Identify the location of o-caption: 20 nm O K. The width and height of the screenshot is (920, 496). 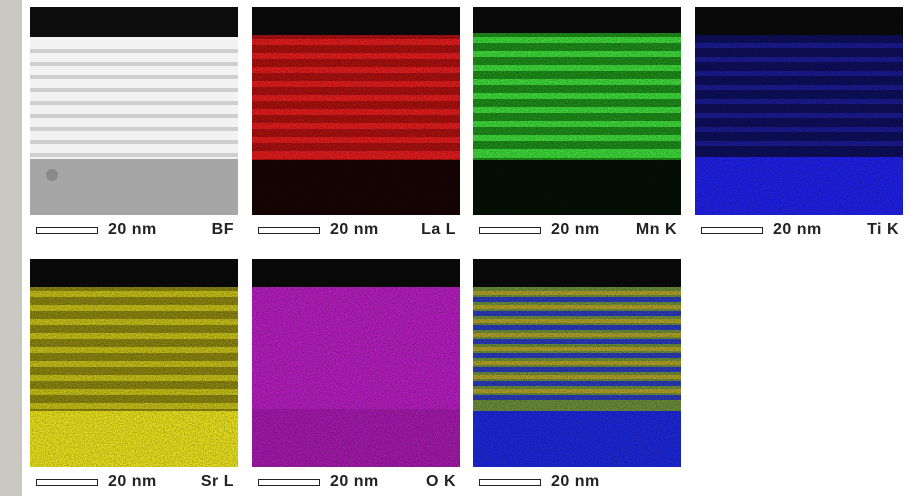
(356, 482).